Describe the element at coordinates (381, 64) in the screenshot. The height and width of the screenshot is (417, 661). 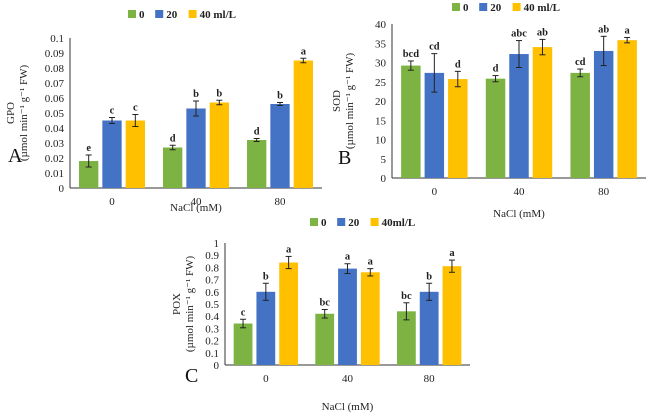
I see `panel-b-y-tick-label: 30` at that location.